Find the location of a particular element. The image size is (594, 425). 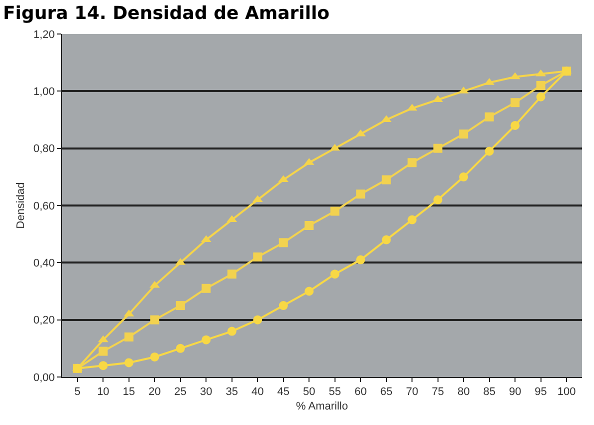

x-tick-label: 65 is located at coordinates (386, 392).